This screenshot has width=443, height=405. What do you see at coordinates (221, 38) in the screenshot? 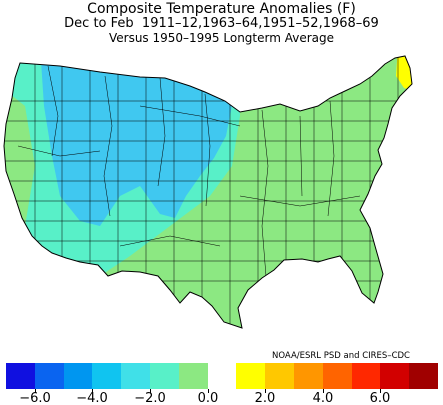
I see `map-subtitle-baseline: Versus 1950–1995 Longterm Average` at bounding box center [221, 38].